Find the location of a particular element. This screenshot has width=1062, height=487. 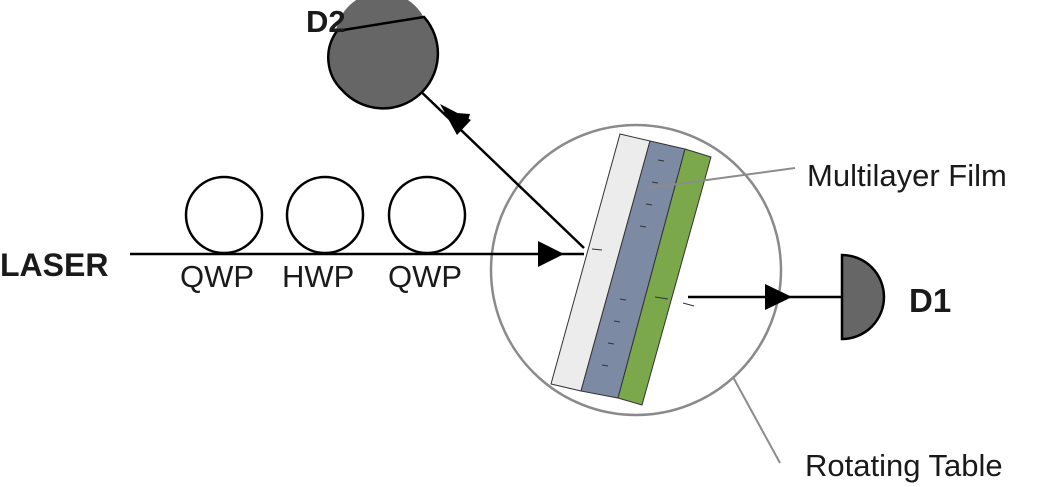

green-layer is located at coordinates (664, 277).